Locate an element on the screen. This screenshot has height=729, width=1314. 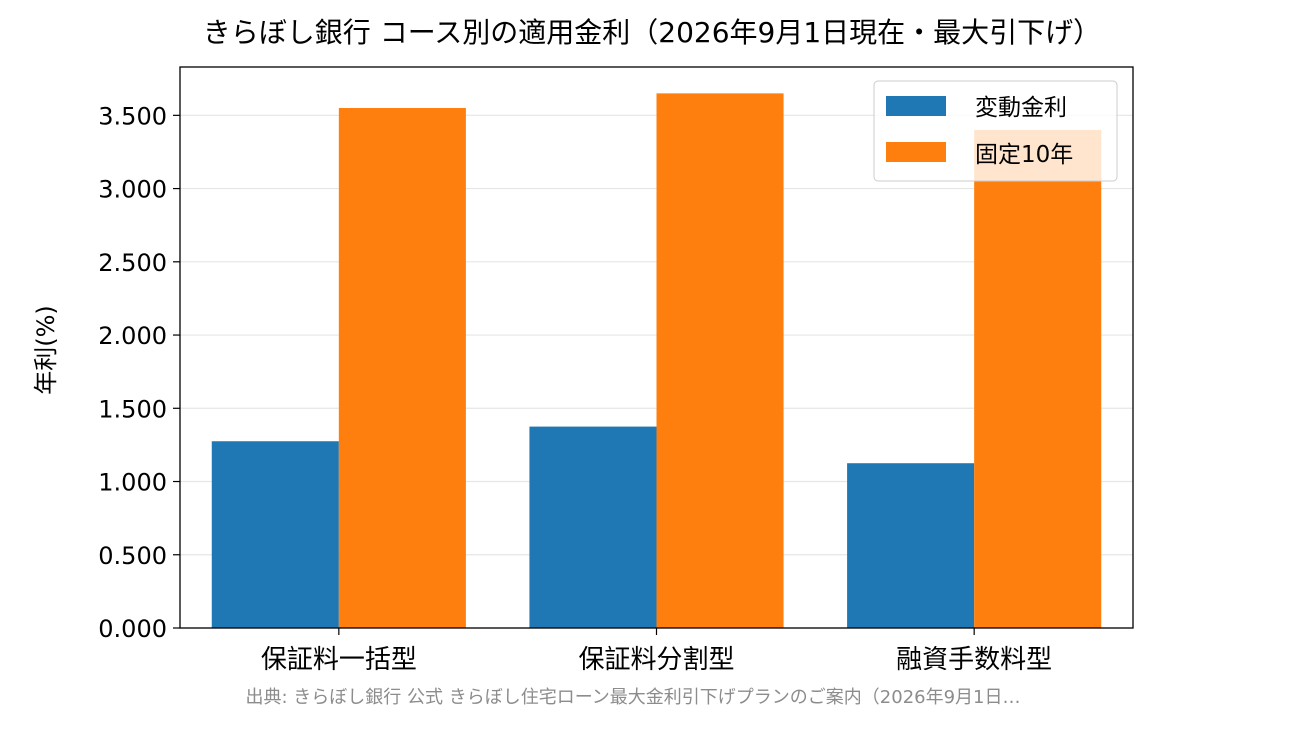
x-tick-label: 保証料一括型 is located at coordinates (339, 660).